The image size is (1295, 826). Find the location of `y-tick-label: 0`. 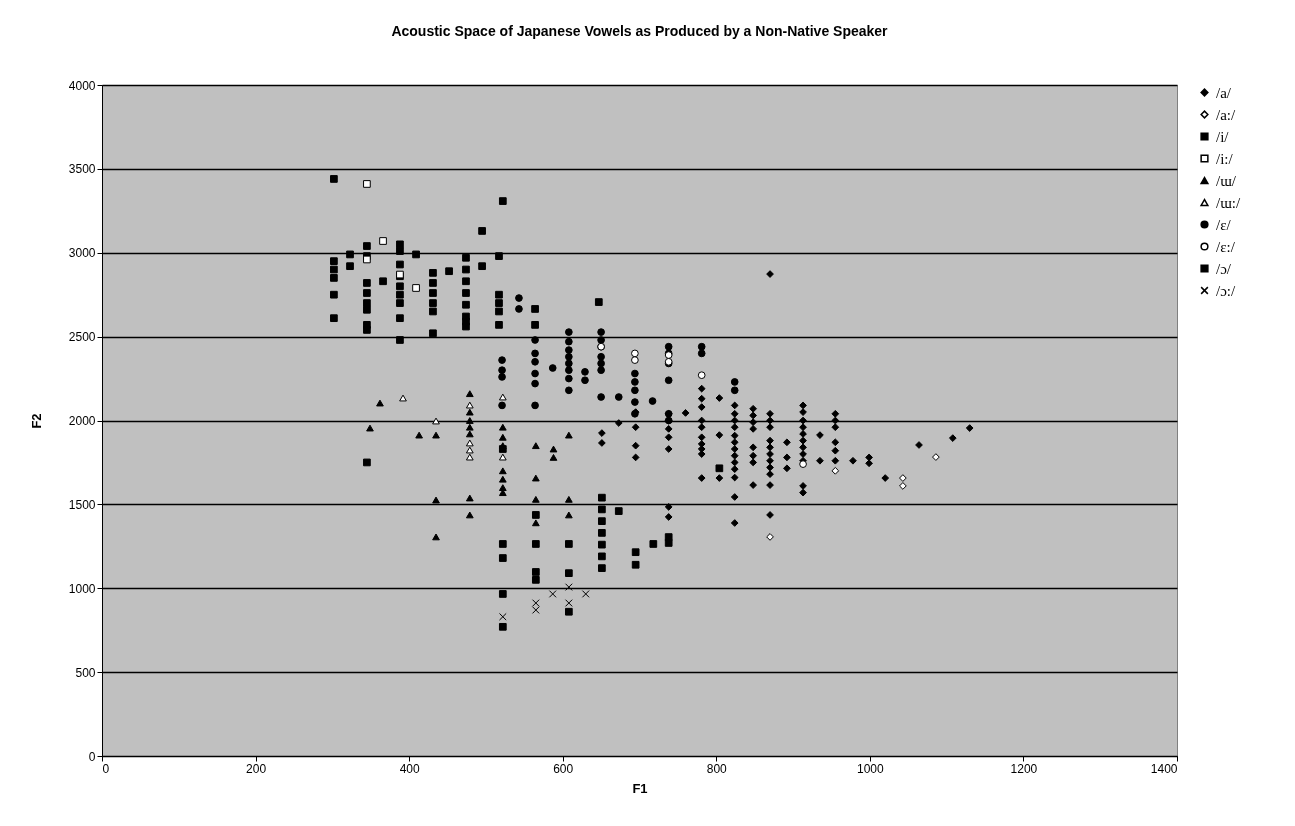

y-tick-label: 0 is located at coordinates (92, 756).